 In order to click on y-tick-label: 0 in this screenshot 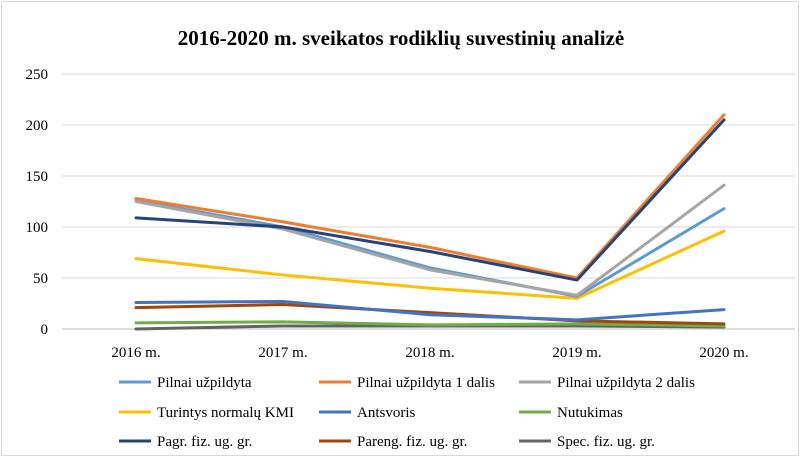, I will do `click(45, 330)`.